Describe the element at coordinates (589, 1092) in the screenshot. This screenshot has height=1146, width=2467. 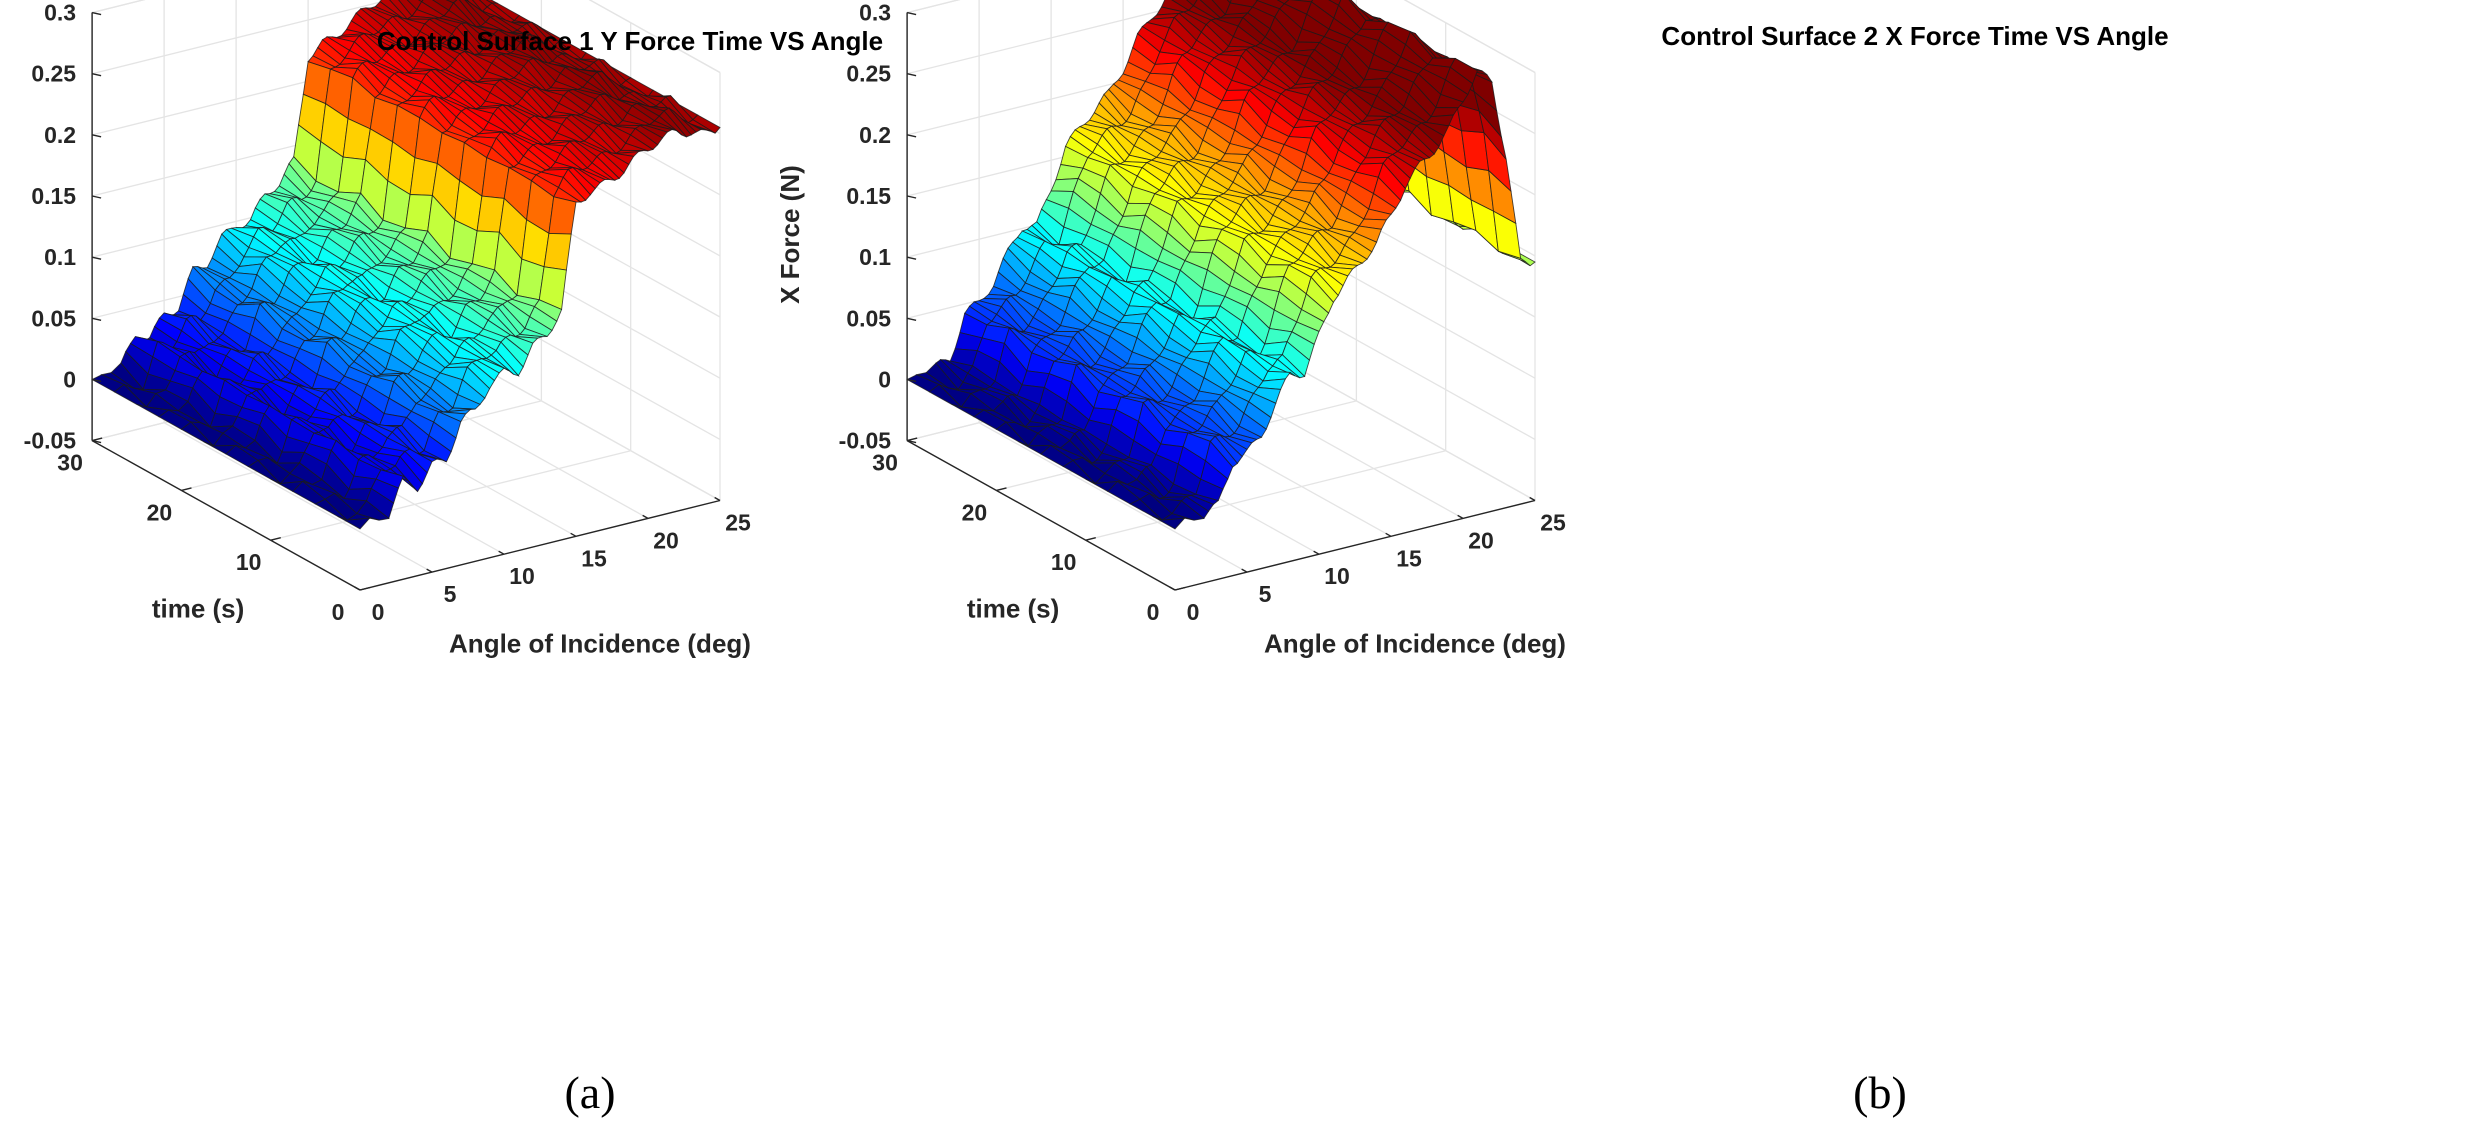
I see `panel-label: (a)` at that location.